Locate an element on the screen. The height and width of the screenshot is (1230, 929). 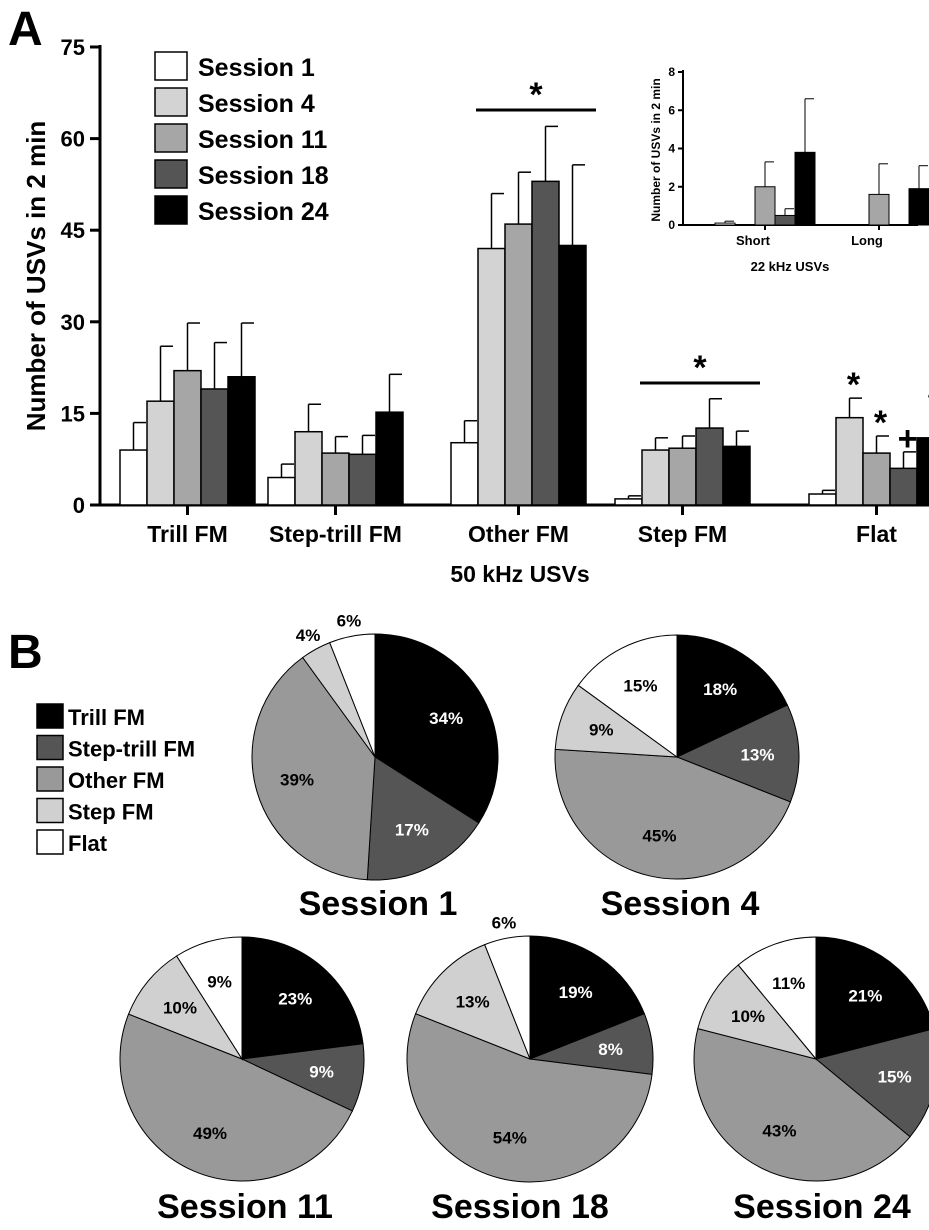
bar-session-1-other-fm is located at coordinates (464, 474).